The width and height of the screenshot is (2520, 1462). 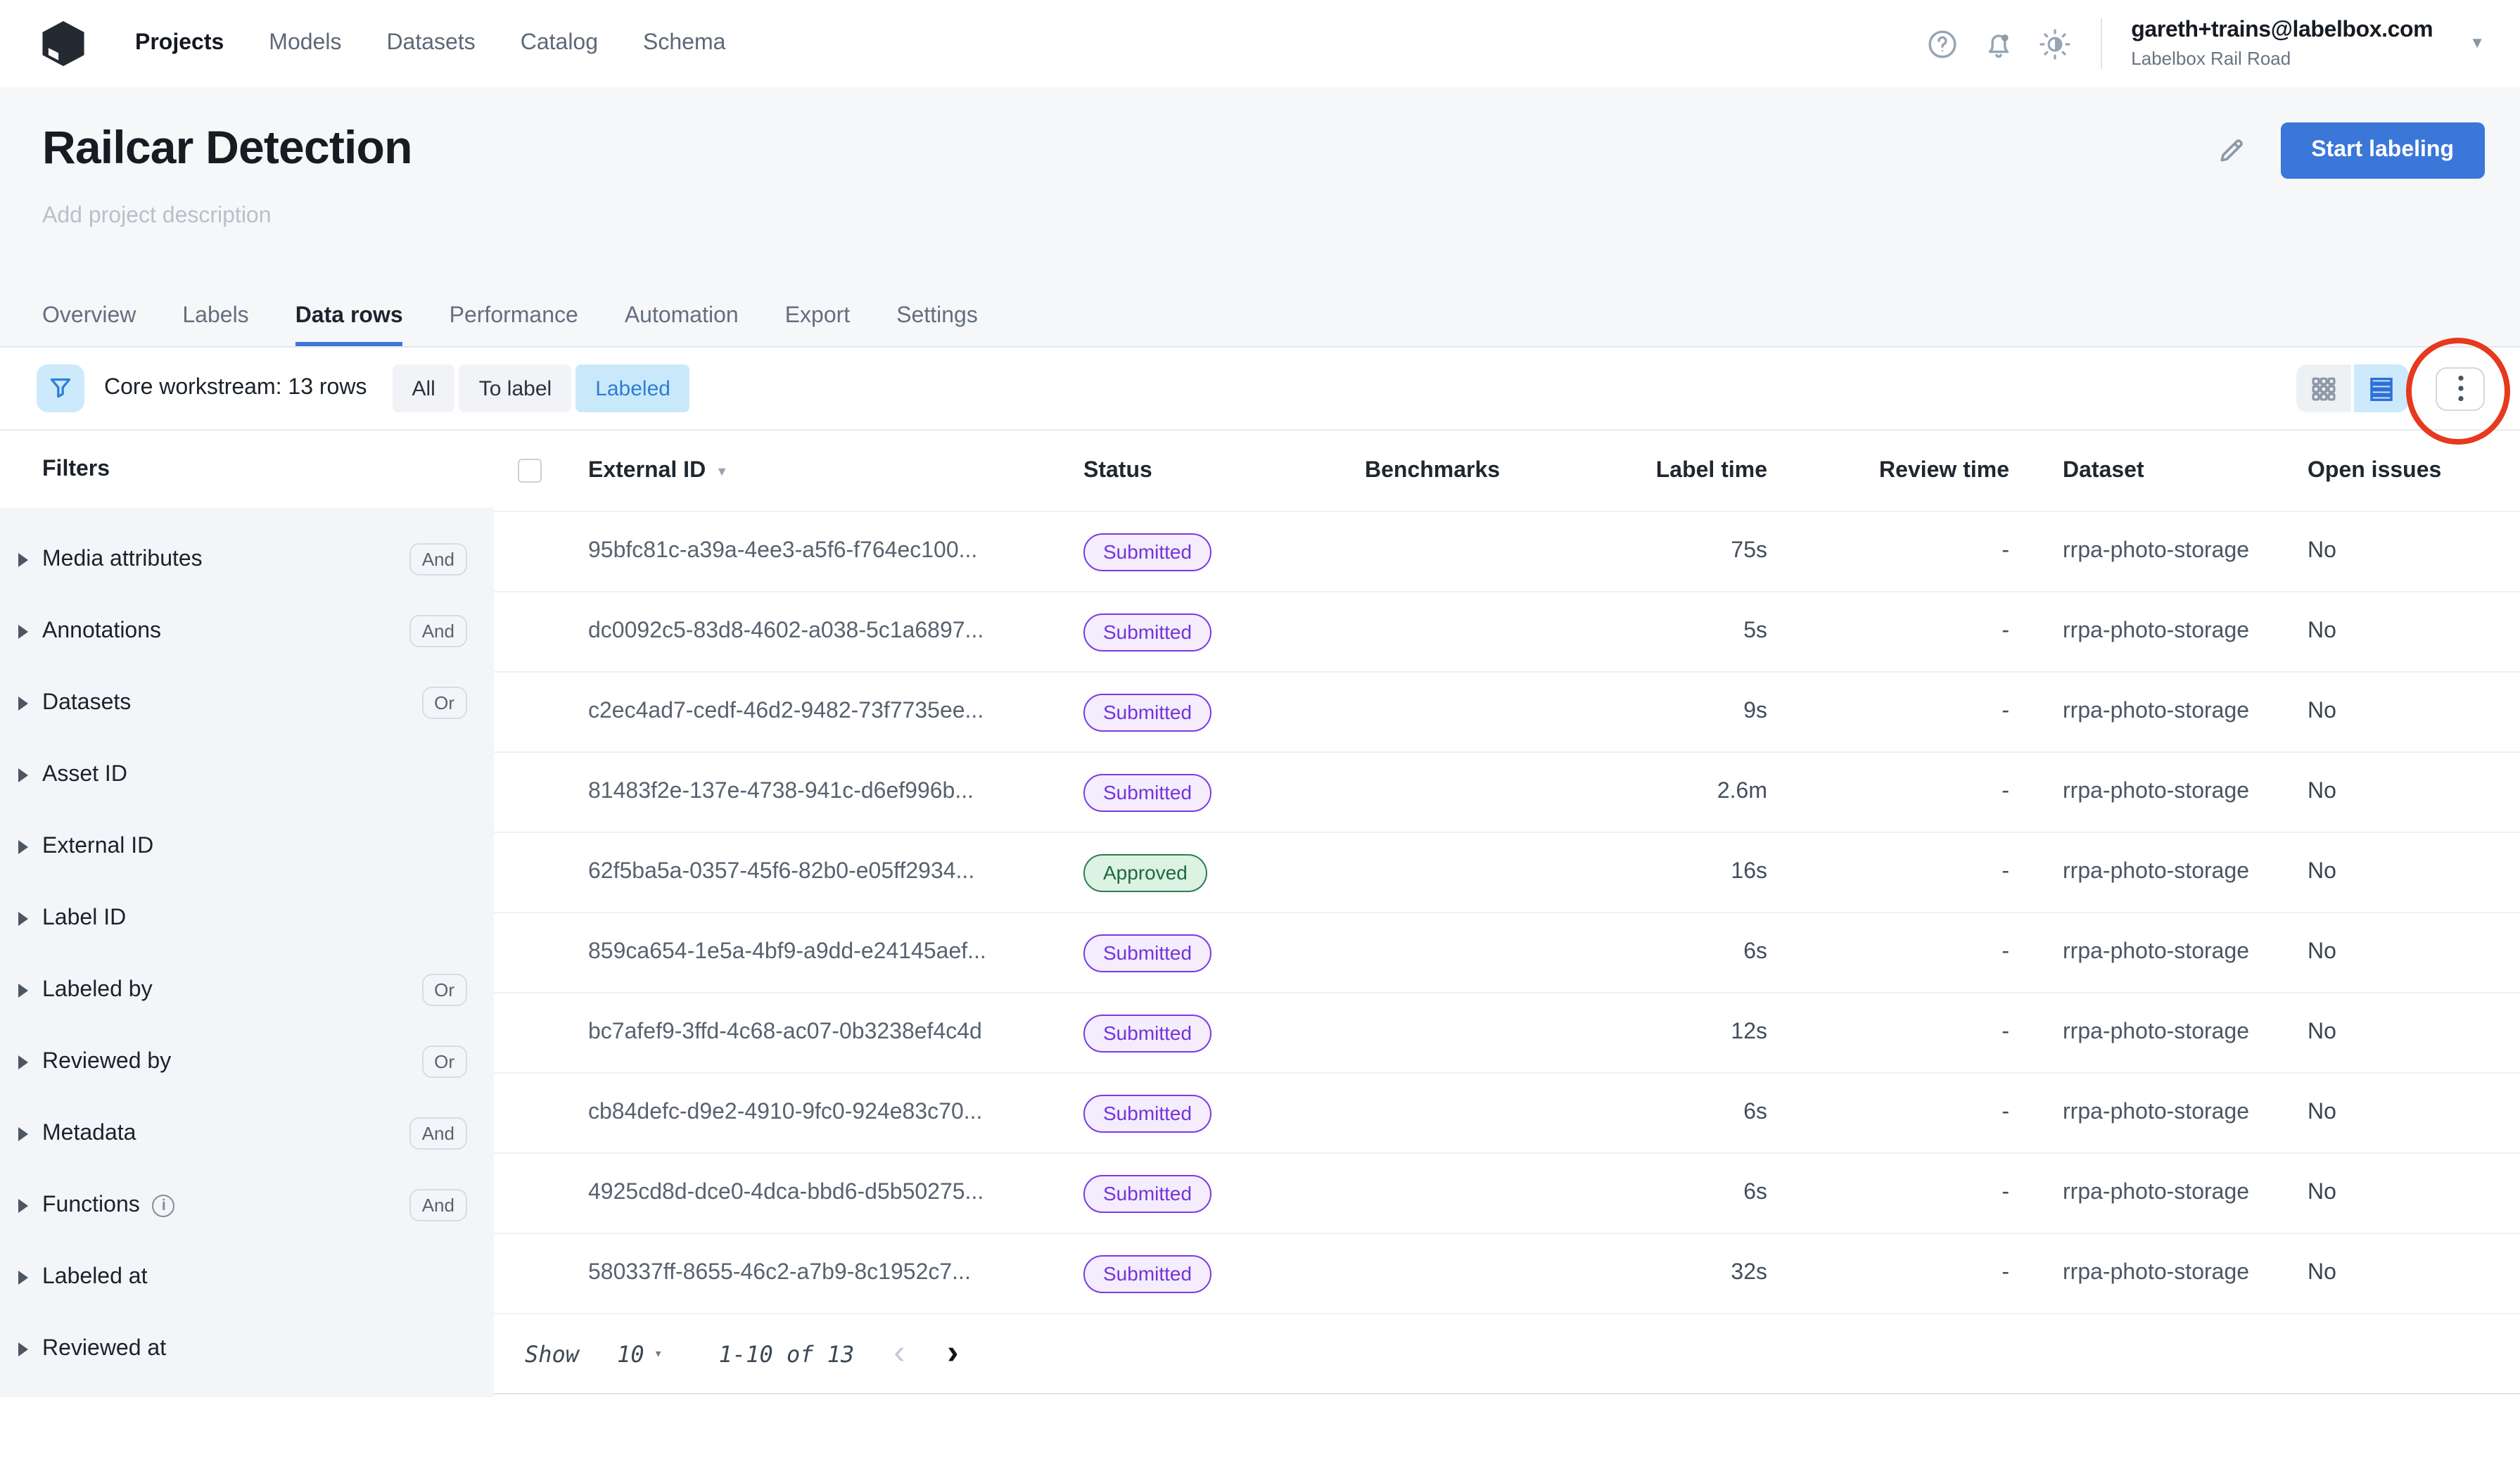 I want to click on status-badge: Submitted, so click(x=1148, y=552).